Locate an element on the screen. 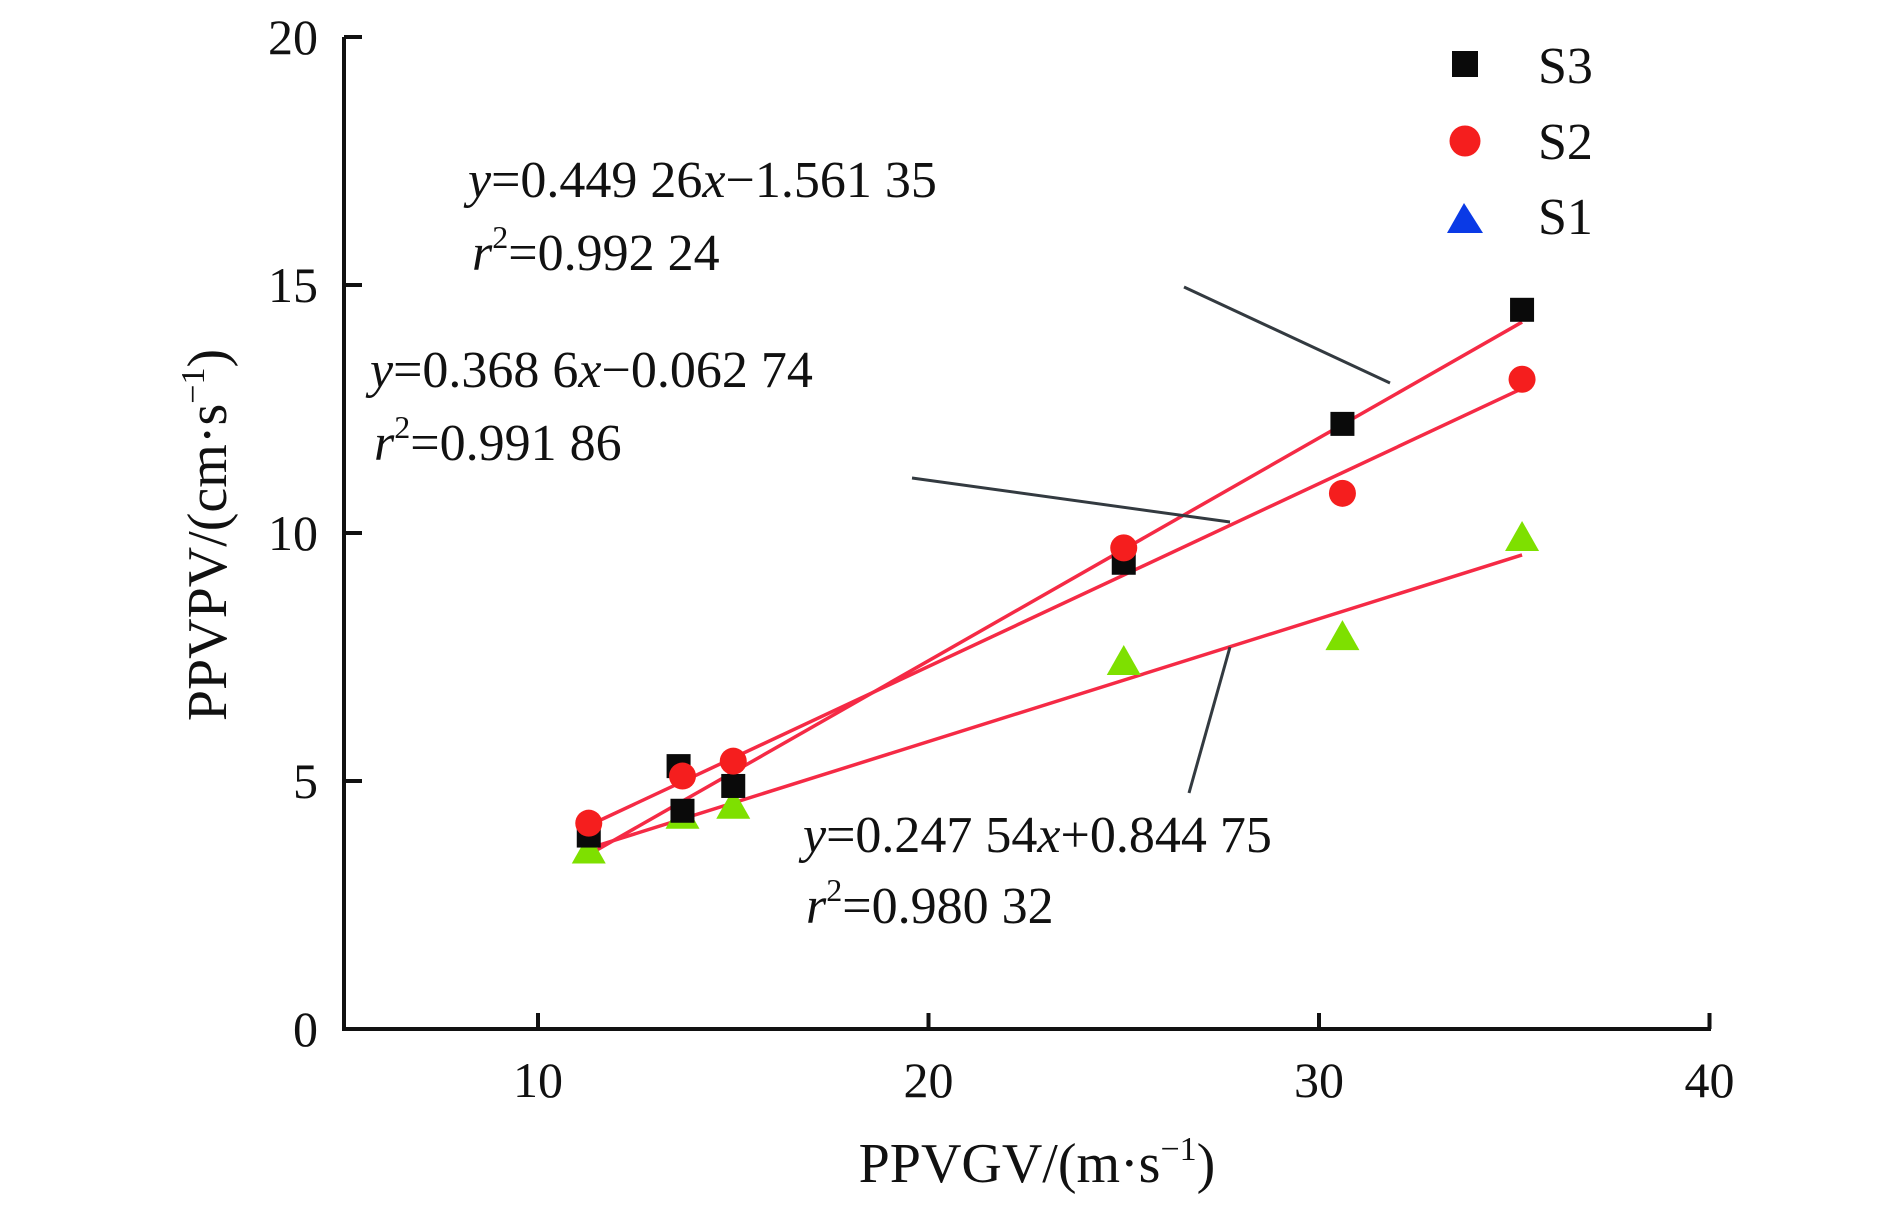  y-tick-label: 0 is located at coordinates (305, 1029).